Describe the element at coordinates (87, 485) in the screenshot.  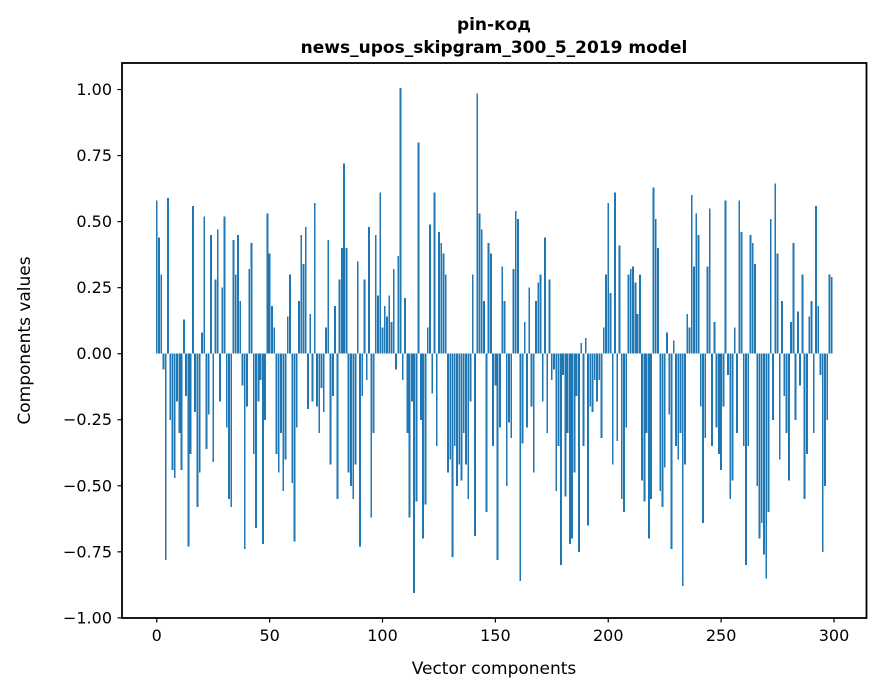
I see `y-tick-label: −0.50` at that location.